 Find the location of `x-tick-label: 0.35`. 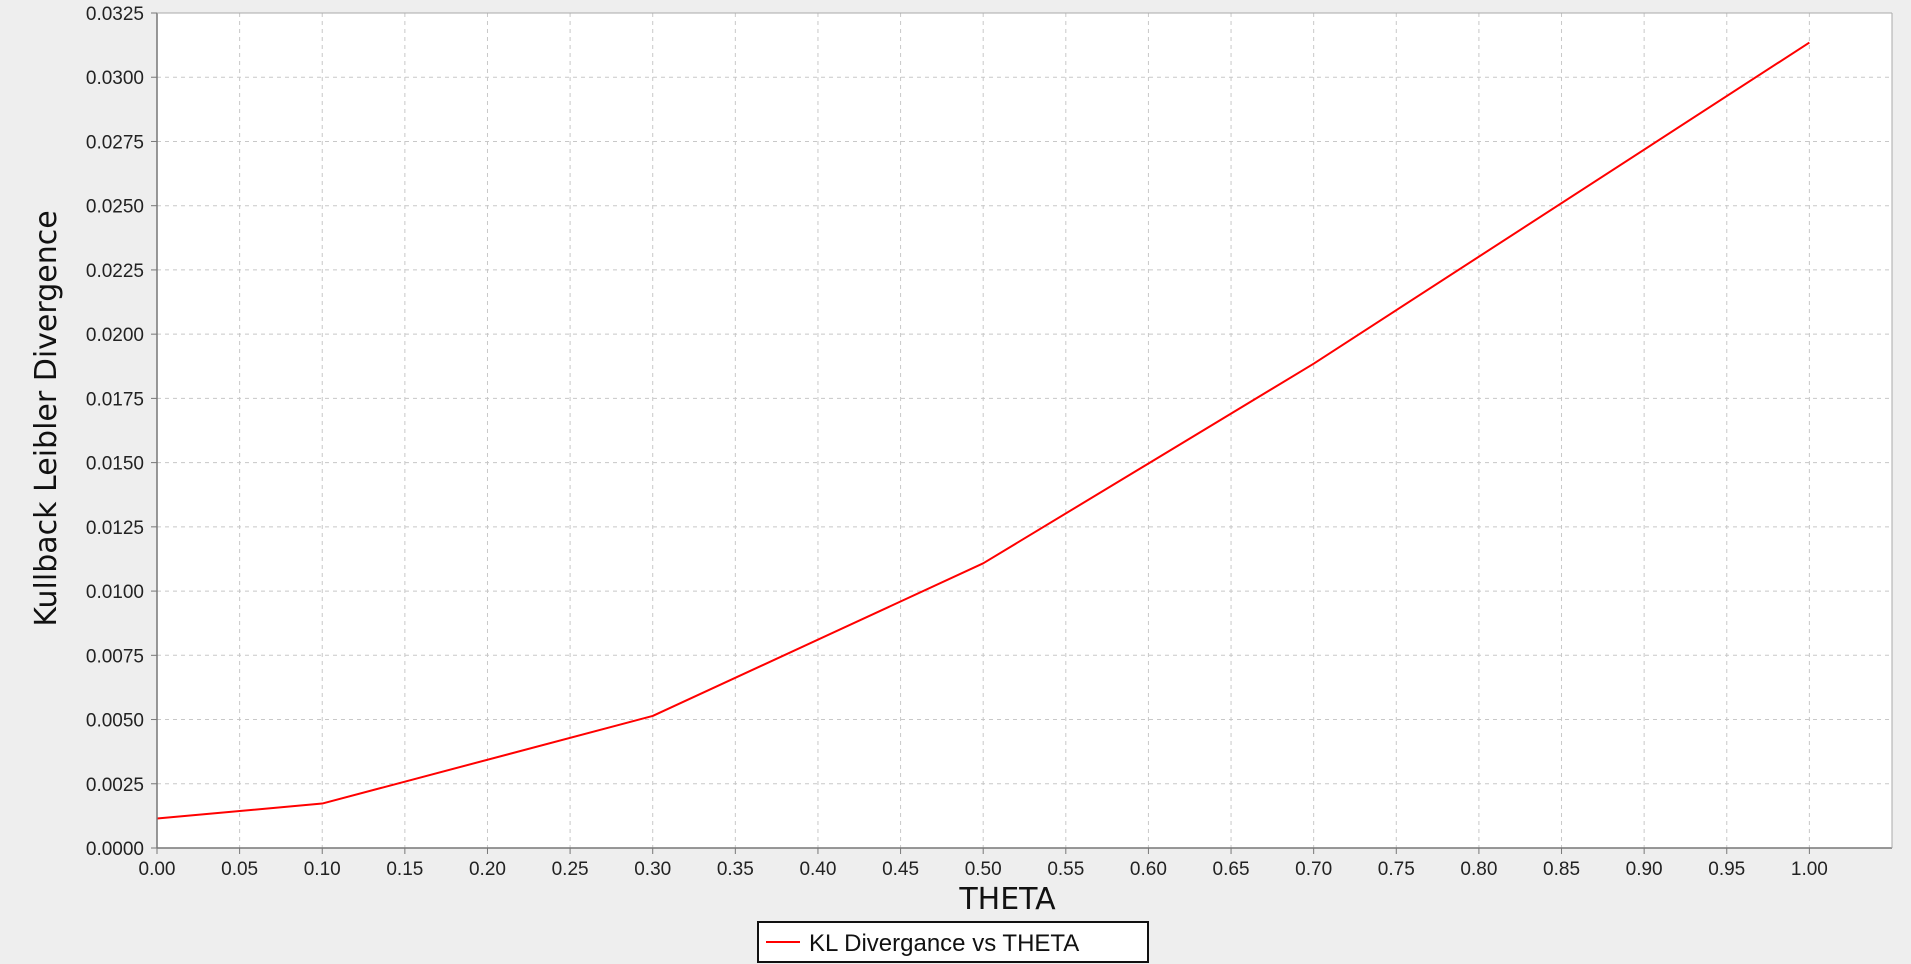

x-tick-label: 0.35 is located at coordinates (735, 869).